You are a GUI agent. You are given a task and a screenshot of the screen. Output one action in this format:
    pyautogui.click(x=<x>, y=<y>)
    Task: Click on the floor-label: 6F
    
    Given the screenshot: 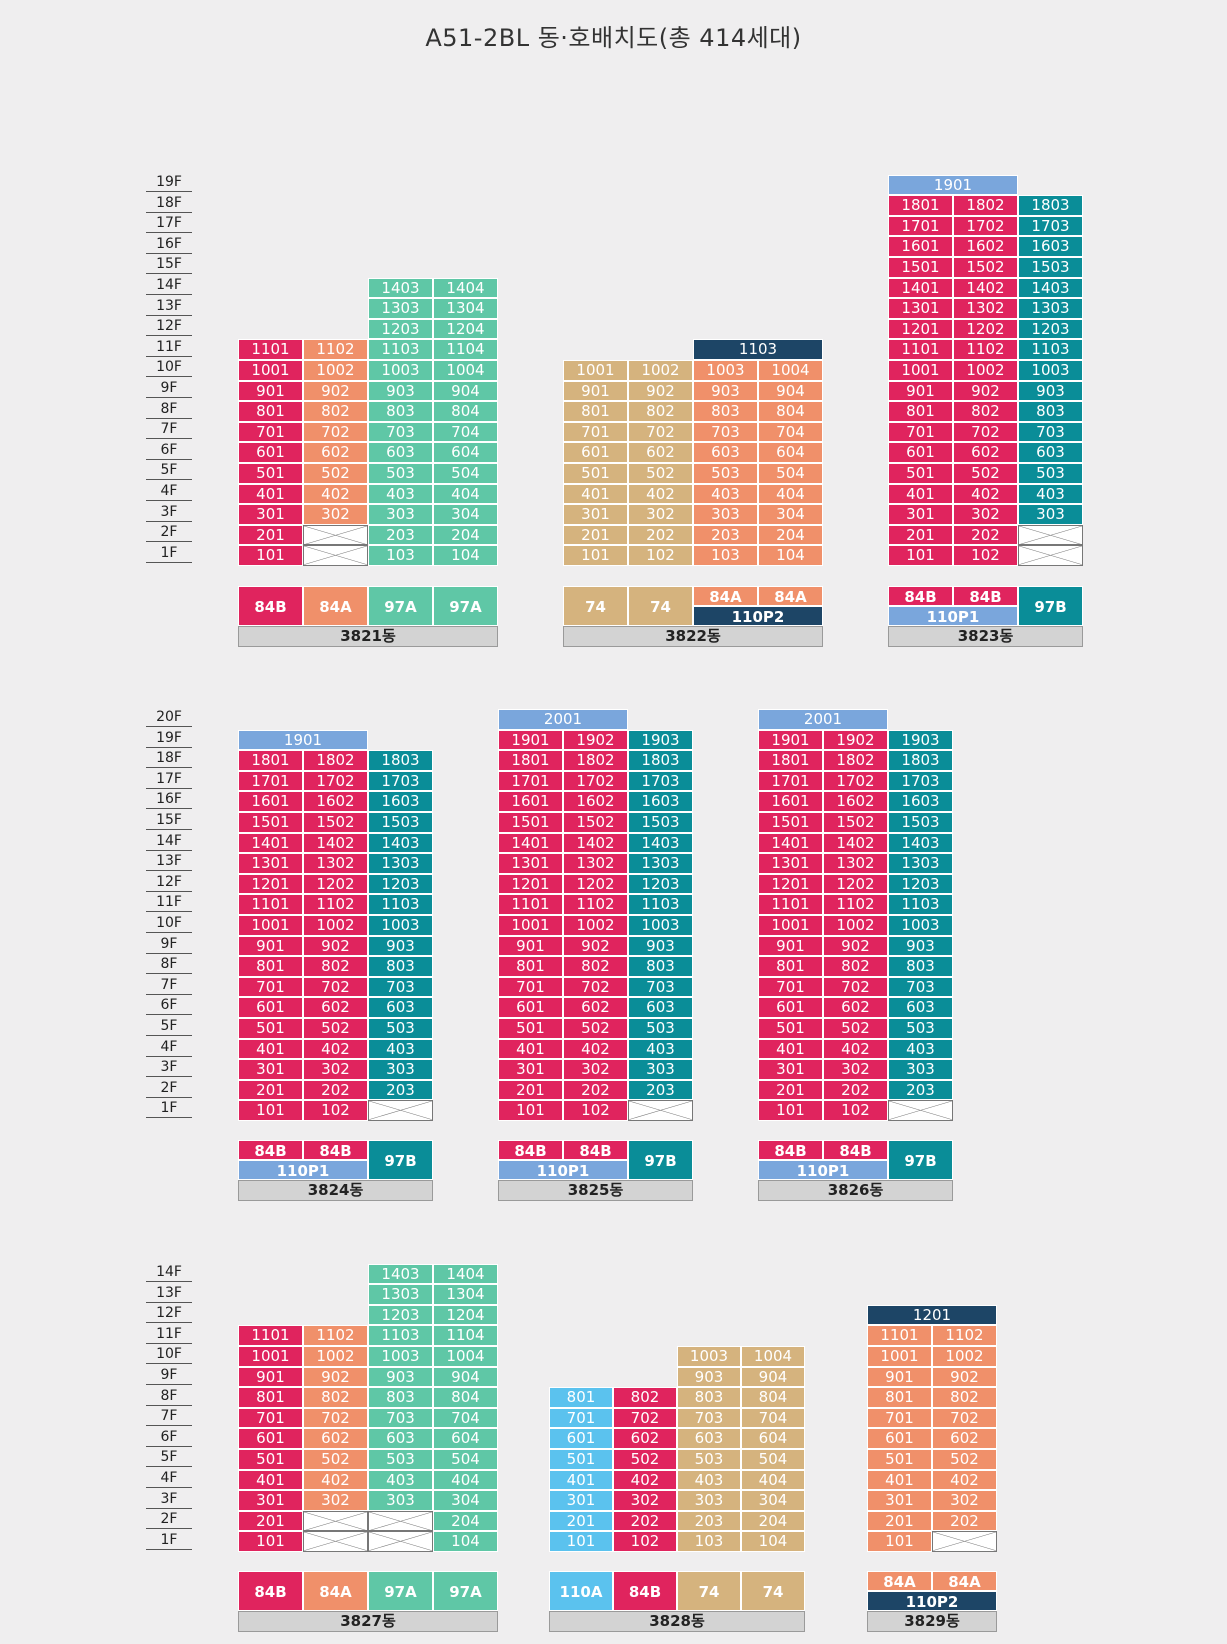 What is the action you would take?
    pyautogui.click(x=169, y=1437)
    